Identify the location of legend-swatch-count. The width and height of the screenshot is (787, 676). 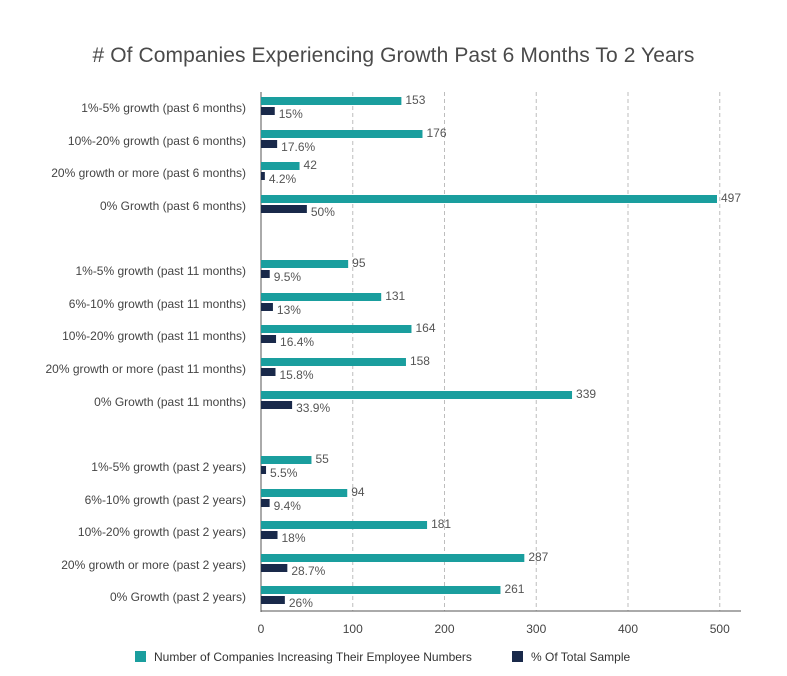
(140, 656).